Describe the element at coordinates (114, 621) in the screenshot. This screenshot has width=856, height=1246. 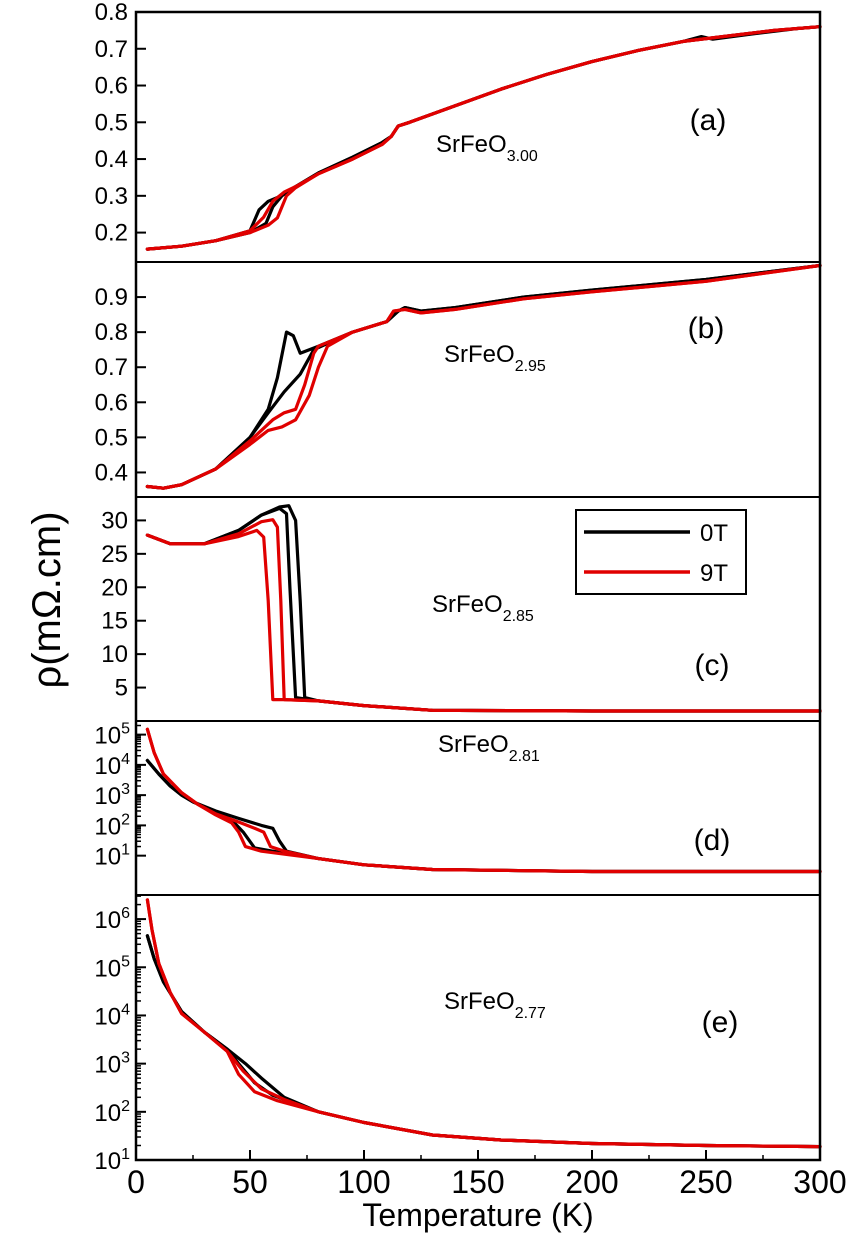
I see `y-tick-label: 15` at that location.